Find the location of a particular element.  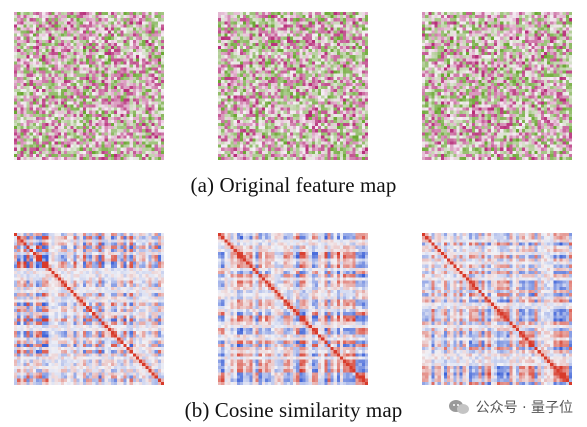

watermark: 公众号 · 量子位 is located at coordinates (510, 407).